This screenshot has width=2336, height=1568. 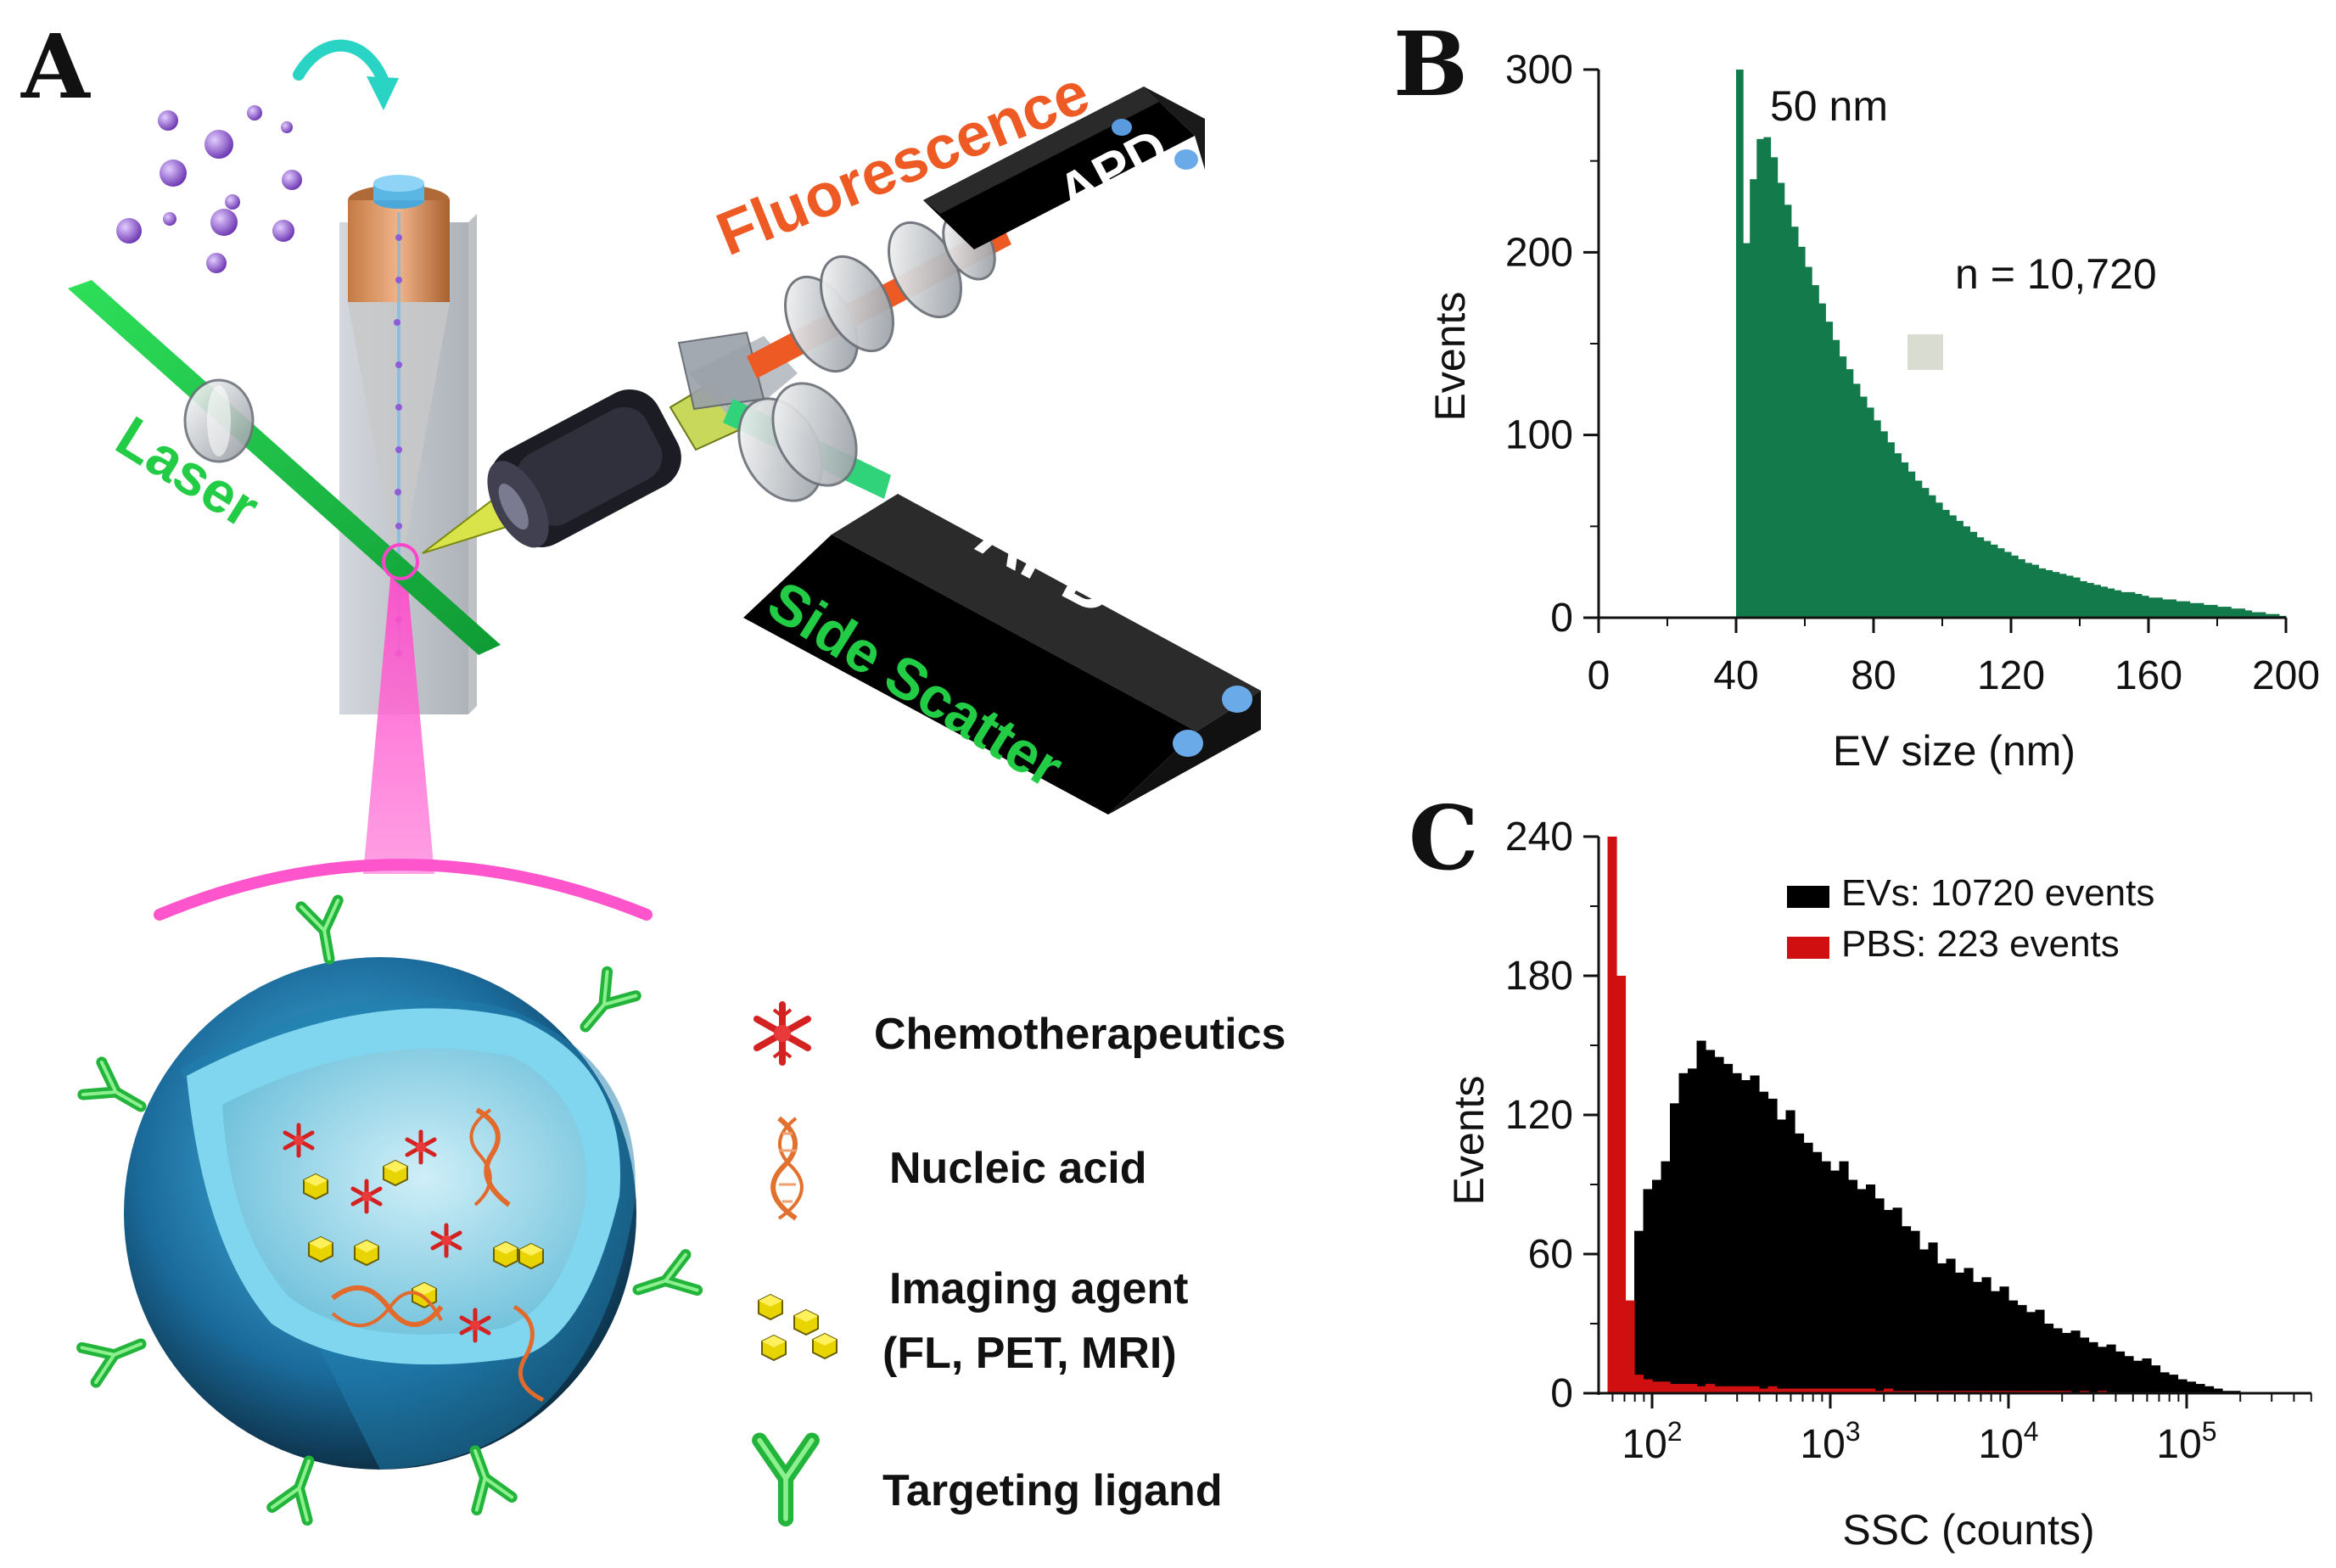 I want to click on y-tick-label-b: 100, so click(x=1539, y=435).